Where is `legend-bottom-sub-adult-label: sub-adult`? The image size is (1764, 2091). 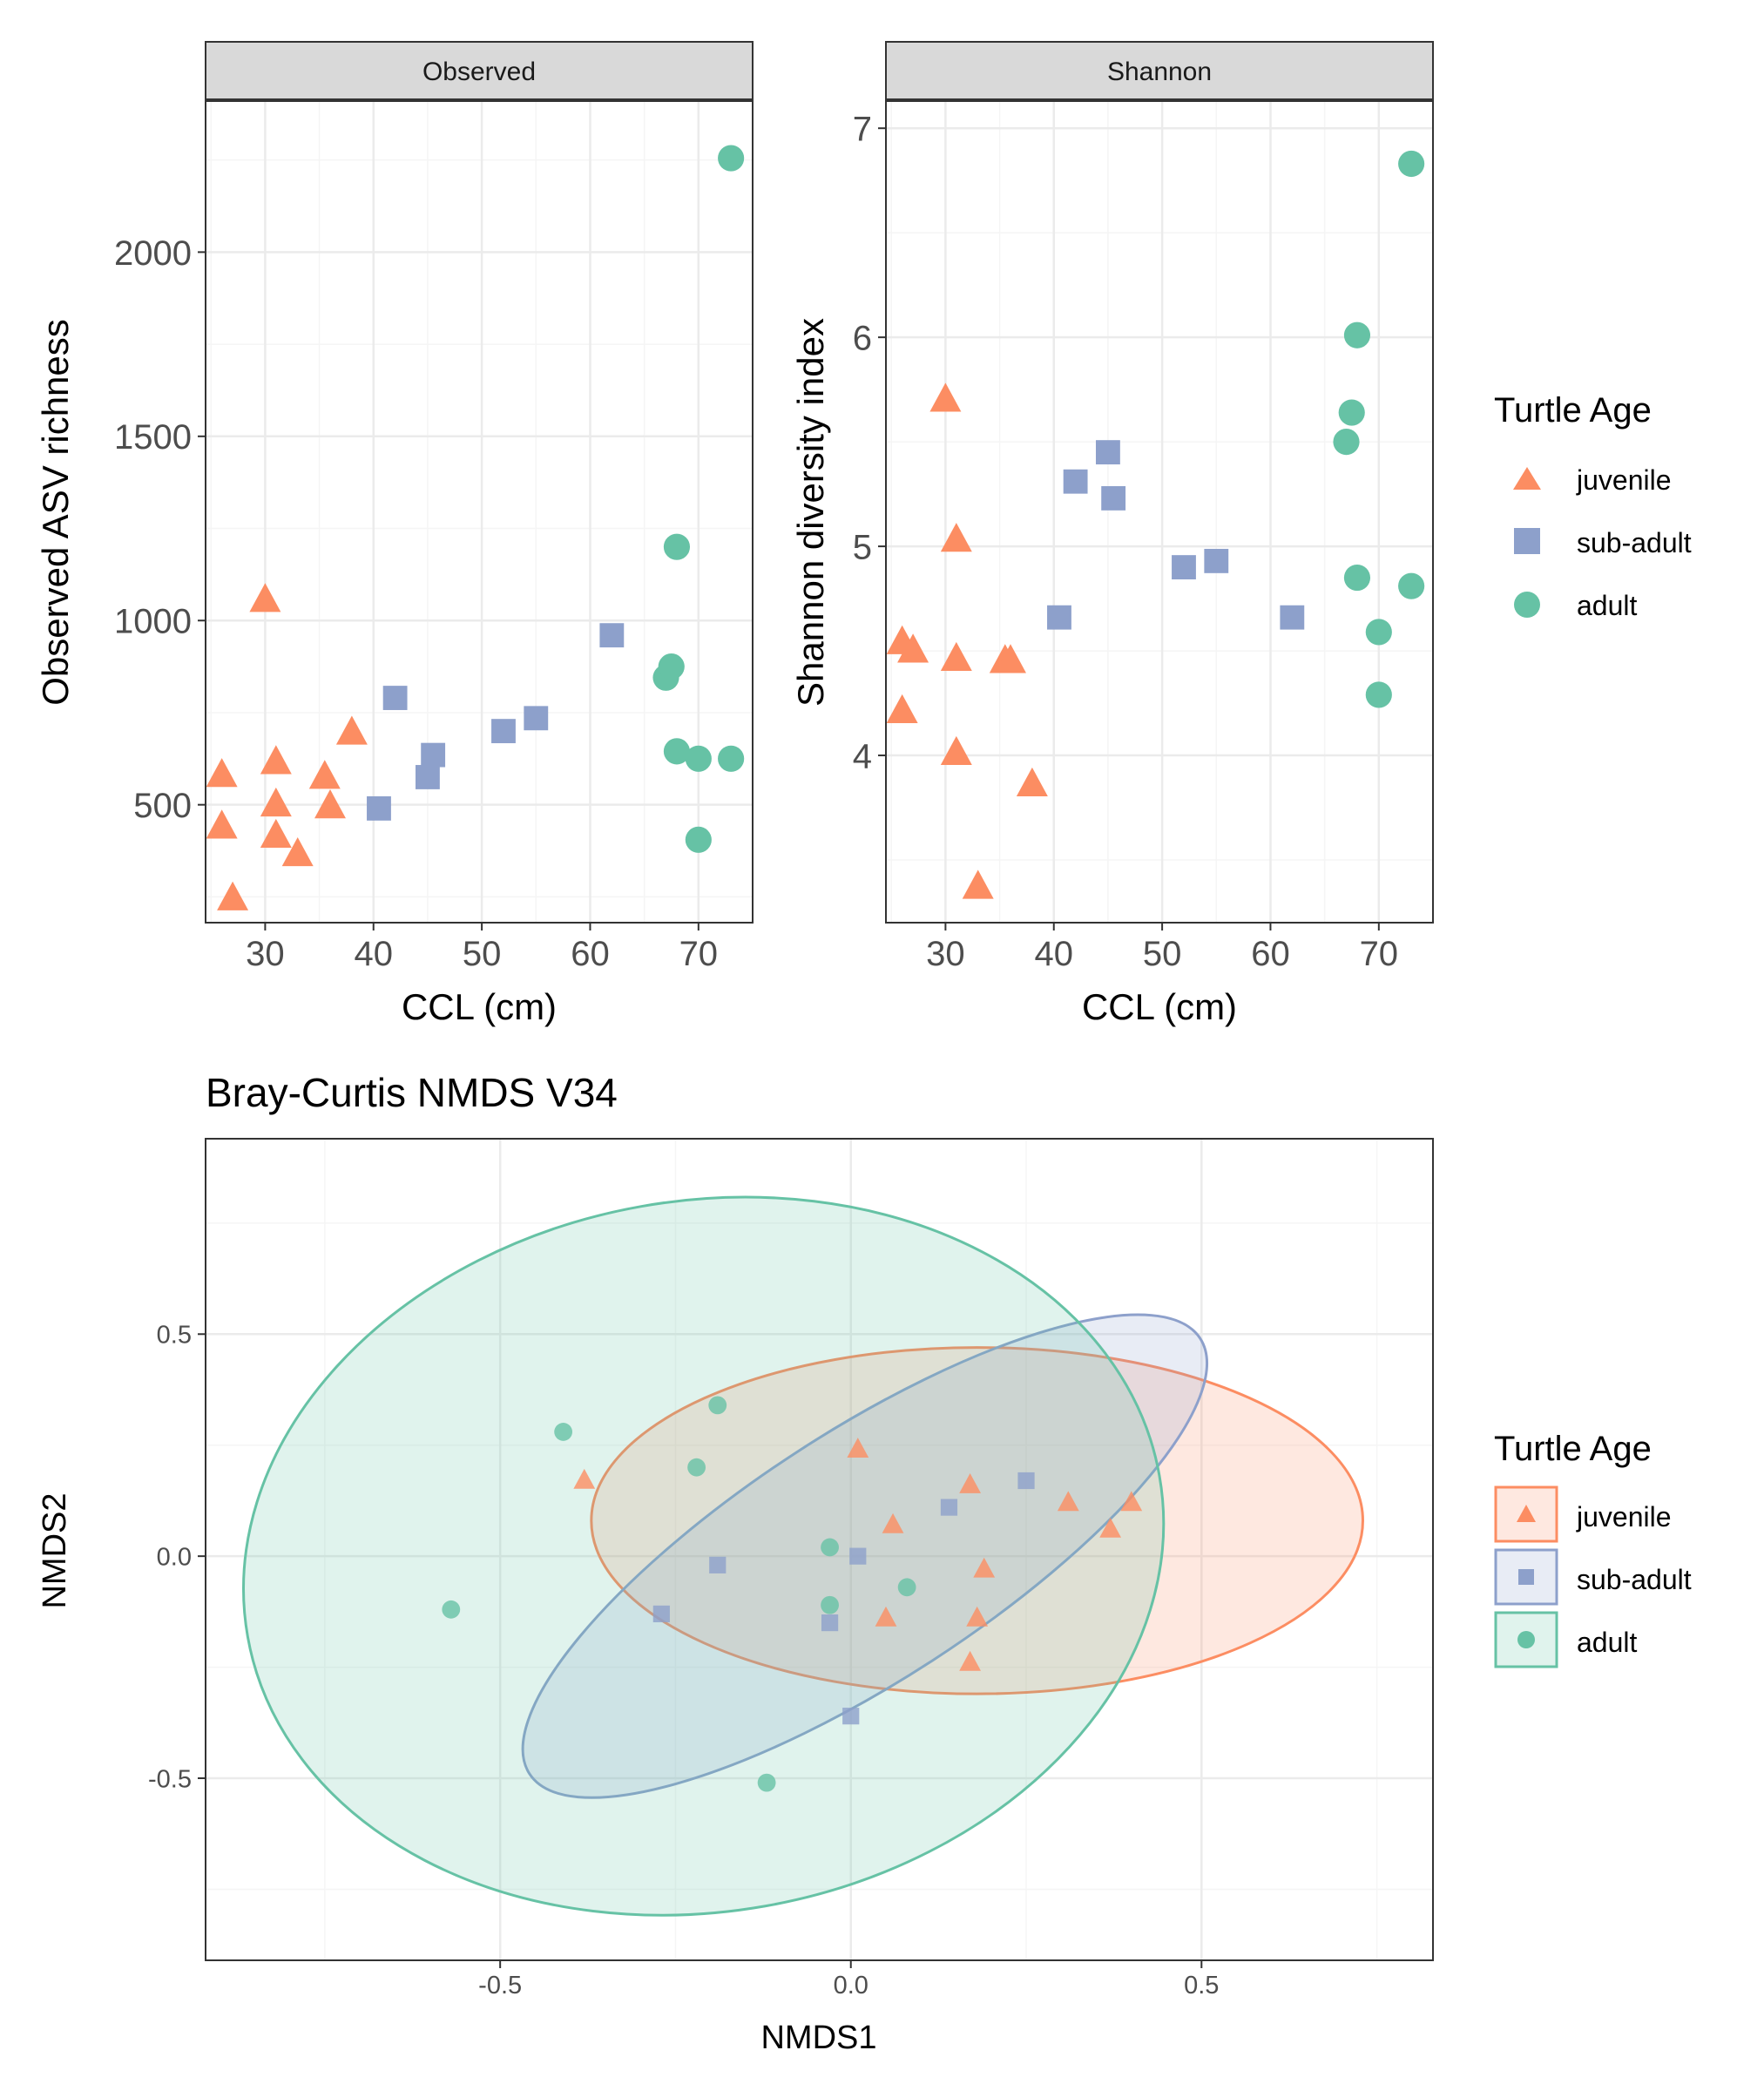 legend-bottom-sub-adult-label: sub-adult is located at coordinates (1634, 1579).